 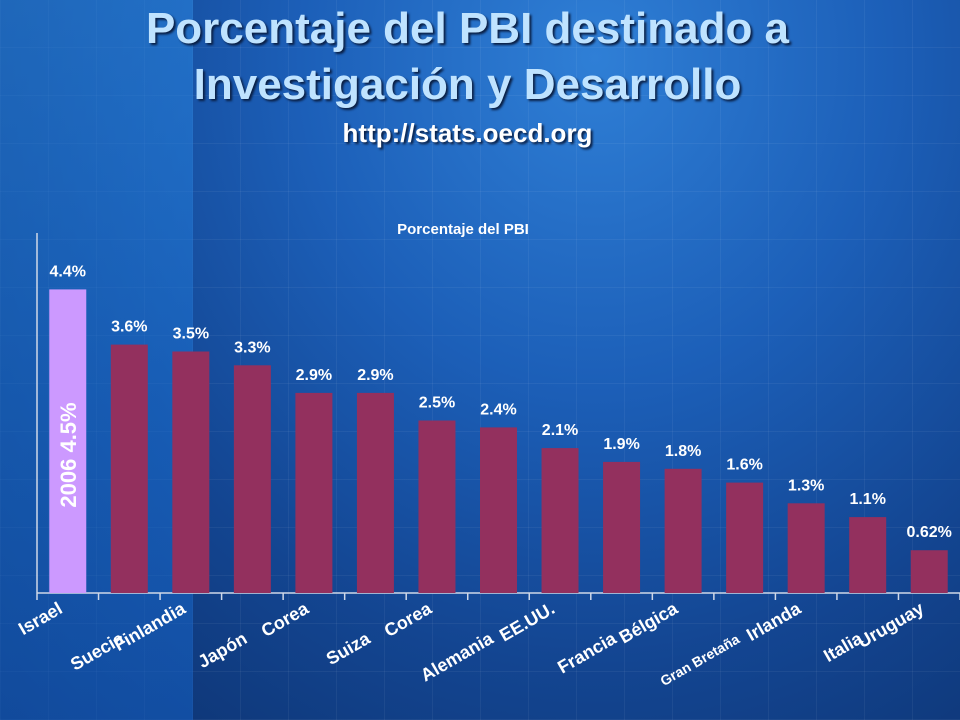 I want to click on value-label-8: 2.1%, so click(x=560, y=430).